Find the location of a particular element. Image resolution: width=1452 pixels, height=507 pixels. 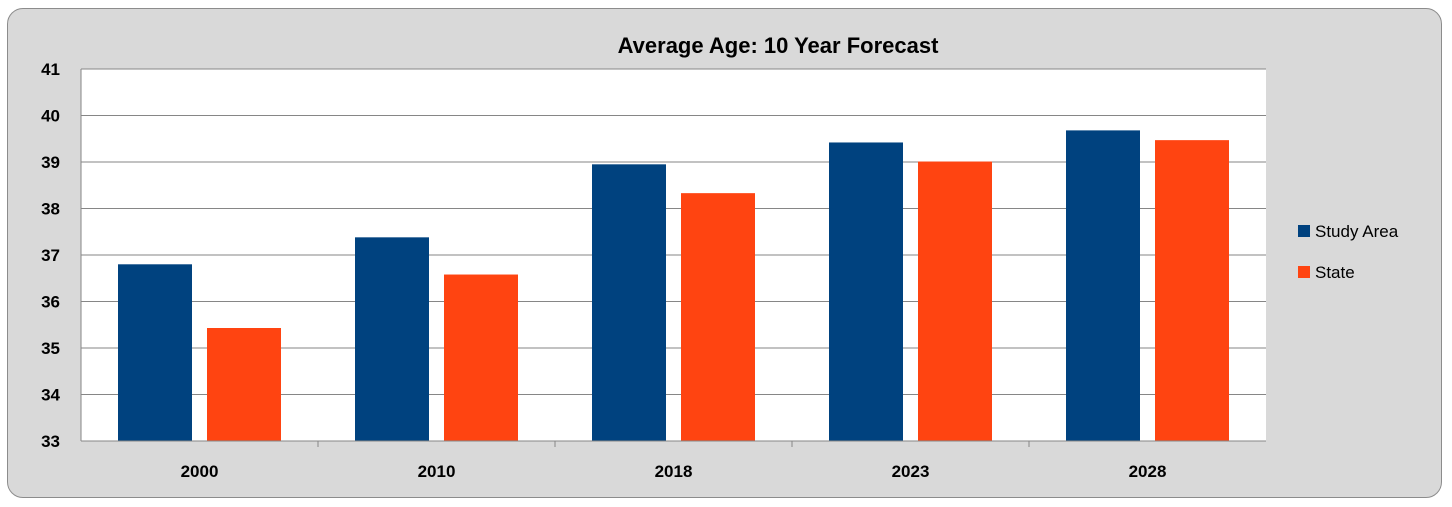

bar-study-area-2018 is located at coordinates (629, 302).